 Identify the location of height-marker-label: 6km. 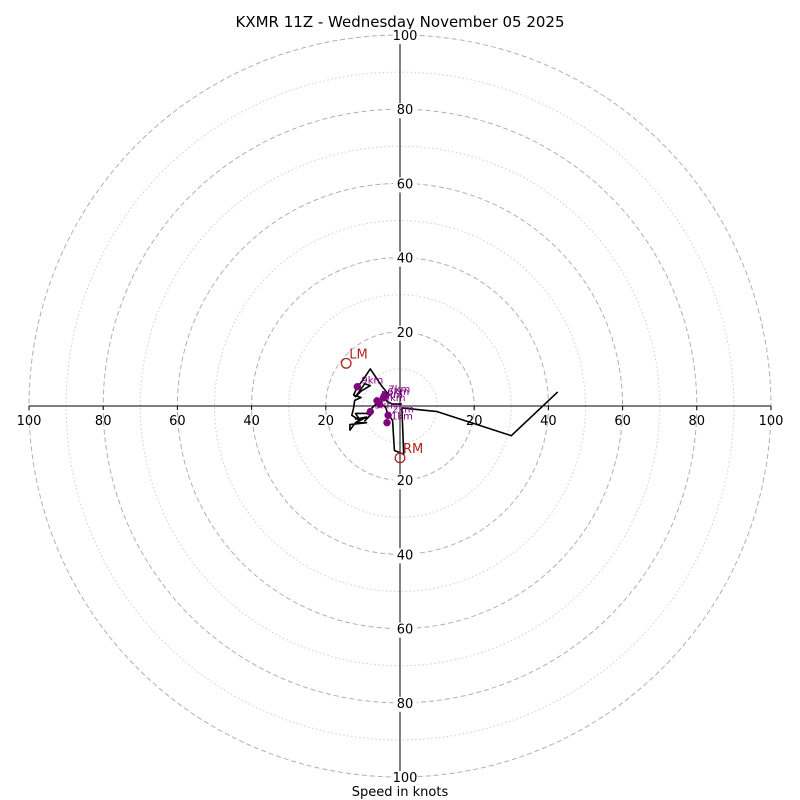
(398, 392).